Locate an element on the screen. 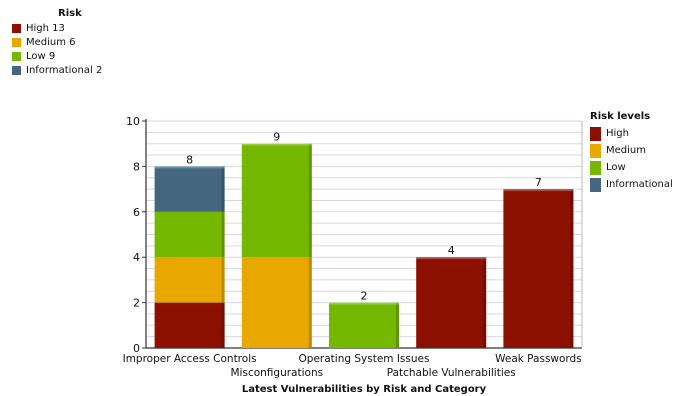 Image resolution: width=680 pixels, height=396 pixels. risk-levels-legend-item: Informational is located at coordinates (631, 184).